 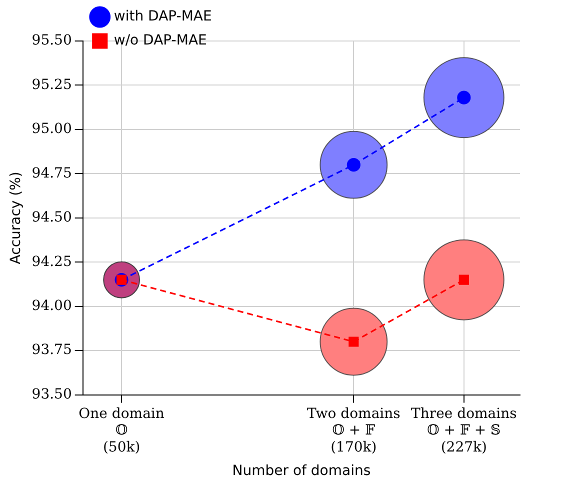 What do you see at coordinates (121, 431) in the screenshot?
I see `x-tick-label: One domain 𝕆 (50k)` at bounding box center [121, 431].